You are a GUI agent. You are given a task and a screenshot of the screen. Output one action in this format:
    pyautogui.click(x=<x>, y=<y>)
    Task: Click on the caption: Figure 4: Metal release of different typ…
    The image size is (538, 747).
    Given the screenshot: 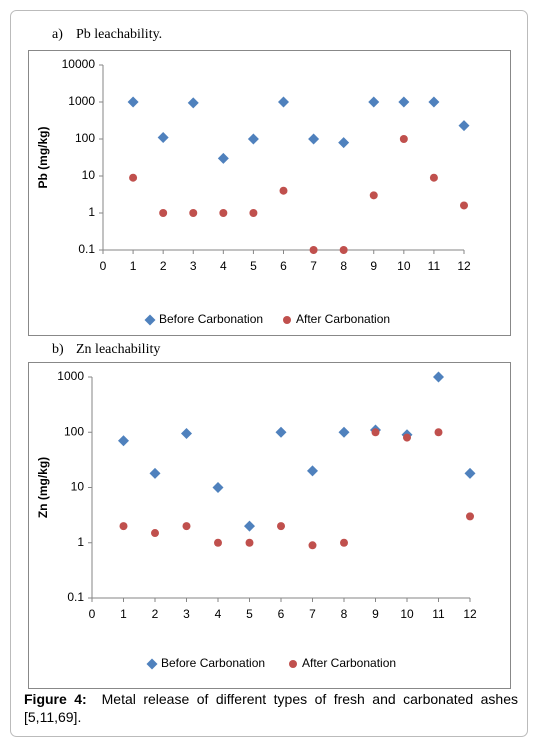 What is the action you would take?
    pyautogui.click(x=271, y=708)
    